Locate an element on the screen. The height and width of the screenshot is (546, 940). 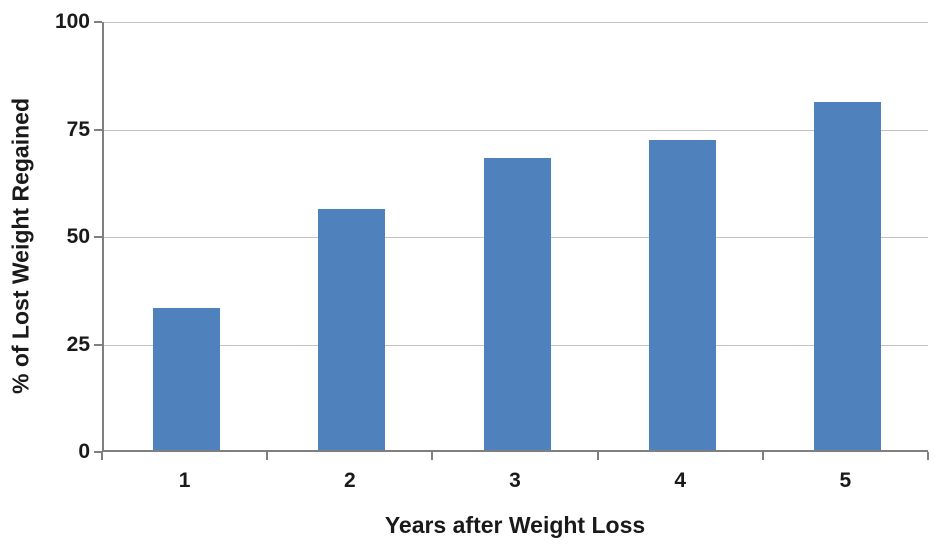
y-tick-label-75: 75 is located at coordinates (78, 129).